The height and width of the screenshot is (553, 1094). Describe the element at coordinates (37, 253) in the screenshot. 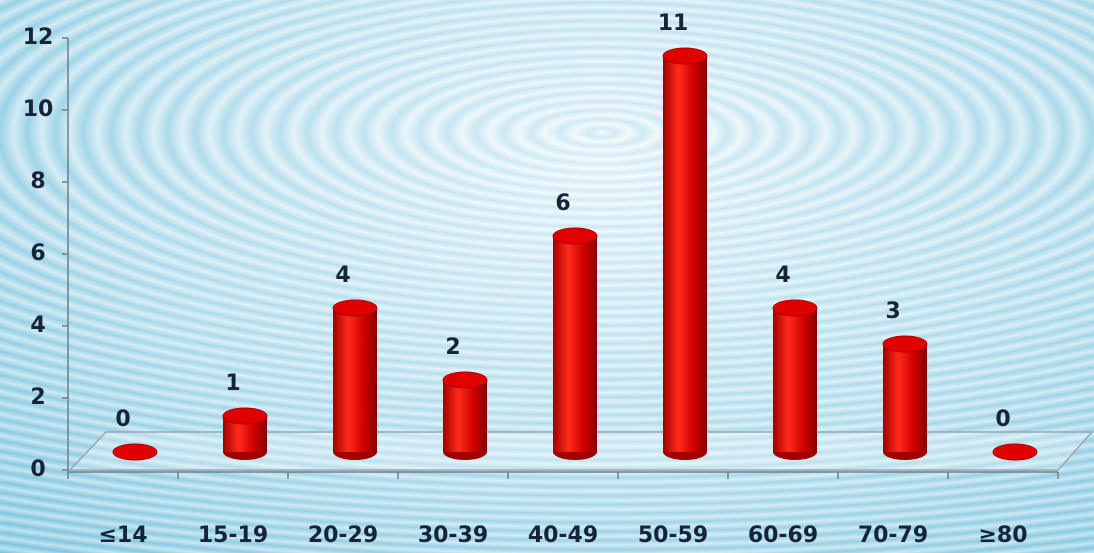

I see `y-tick-label: 6` at that location.